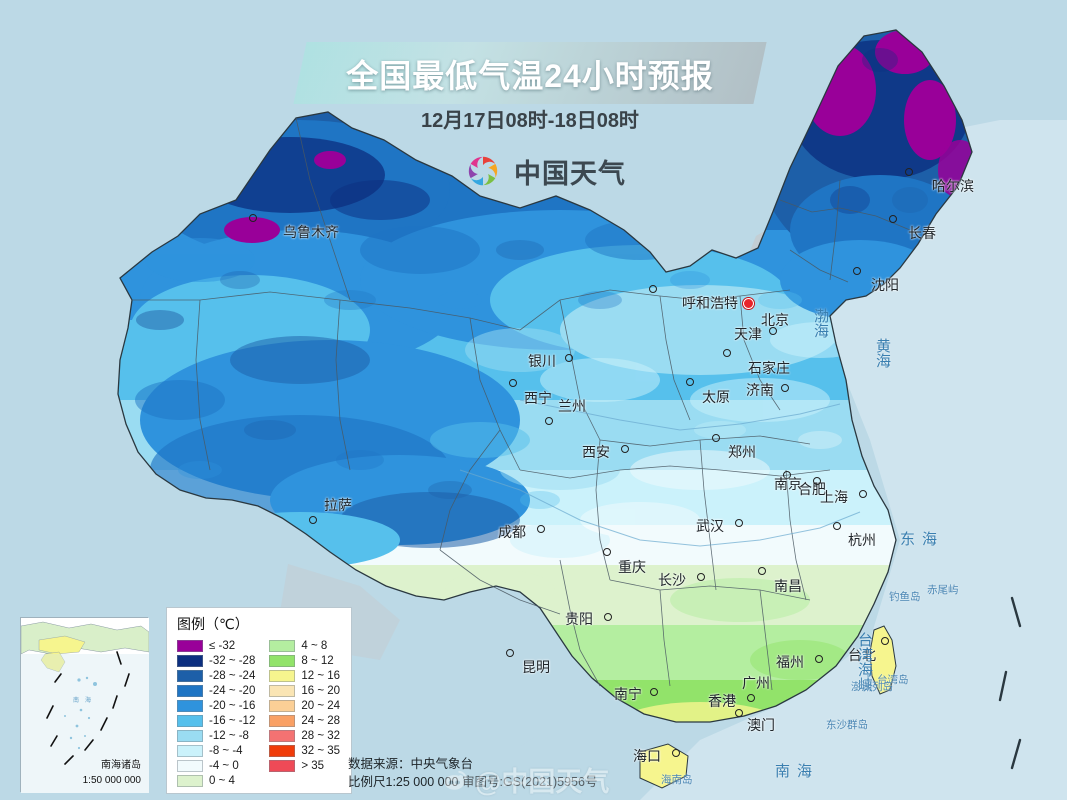 The width and height of the screenshot is (1067, 800). What do you see at coordinates (411, 764) in the screenshot?
I see `data-source-text: 数据来源：中央气象台` at bounding box center [411, 764].